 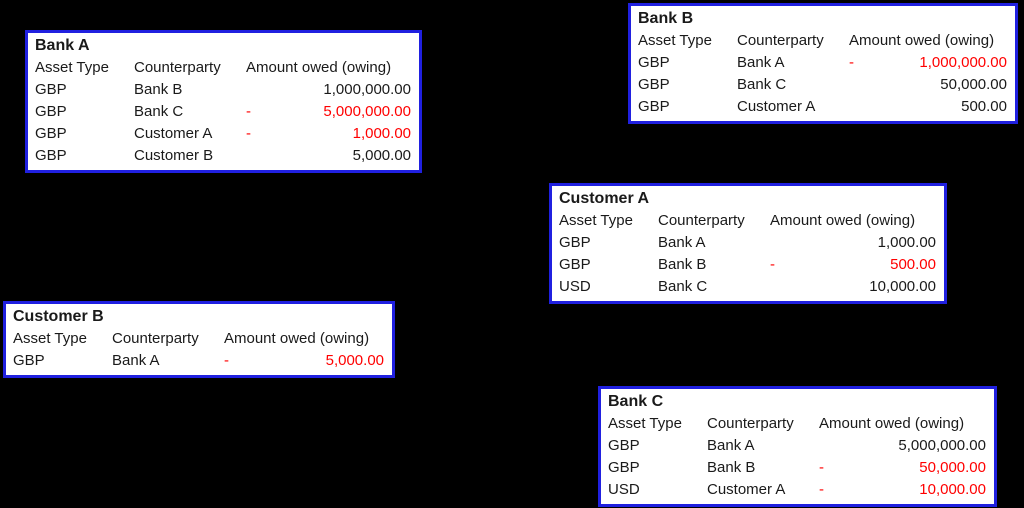 What do you see at coordinates (902, 468) in the screenshot?
I see `amount-cell: - 50,000.00` at bounding box center [902, 468].